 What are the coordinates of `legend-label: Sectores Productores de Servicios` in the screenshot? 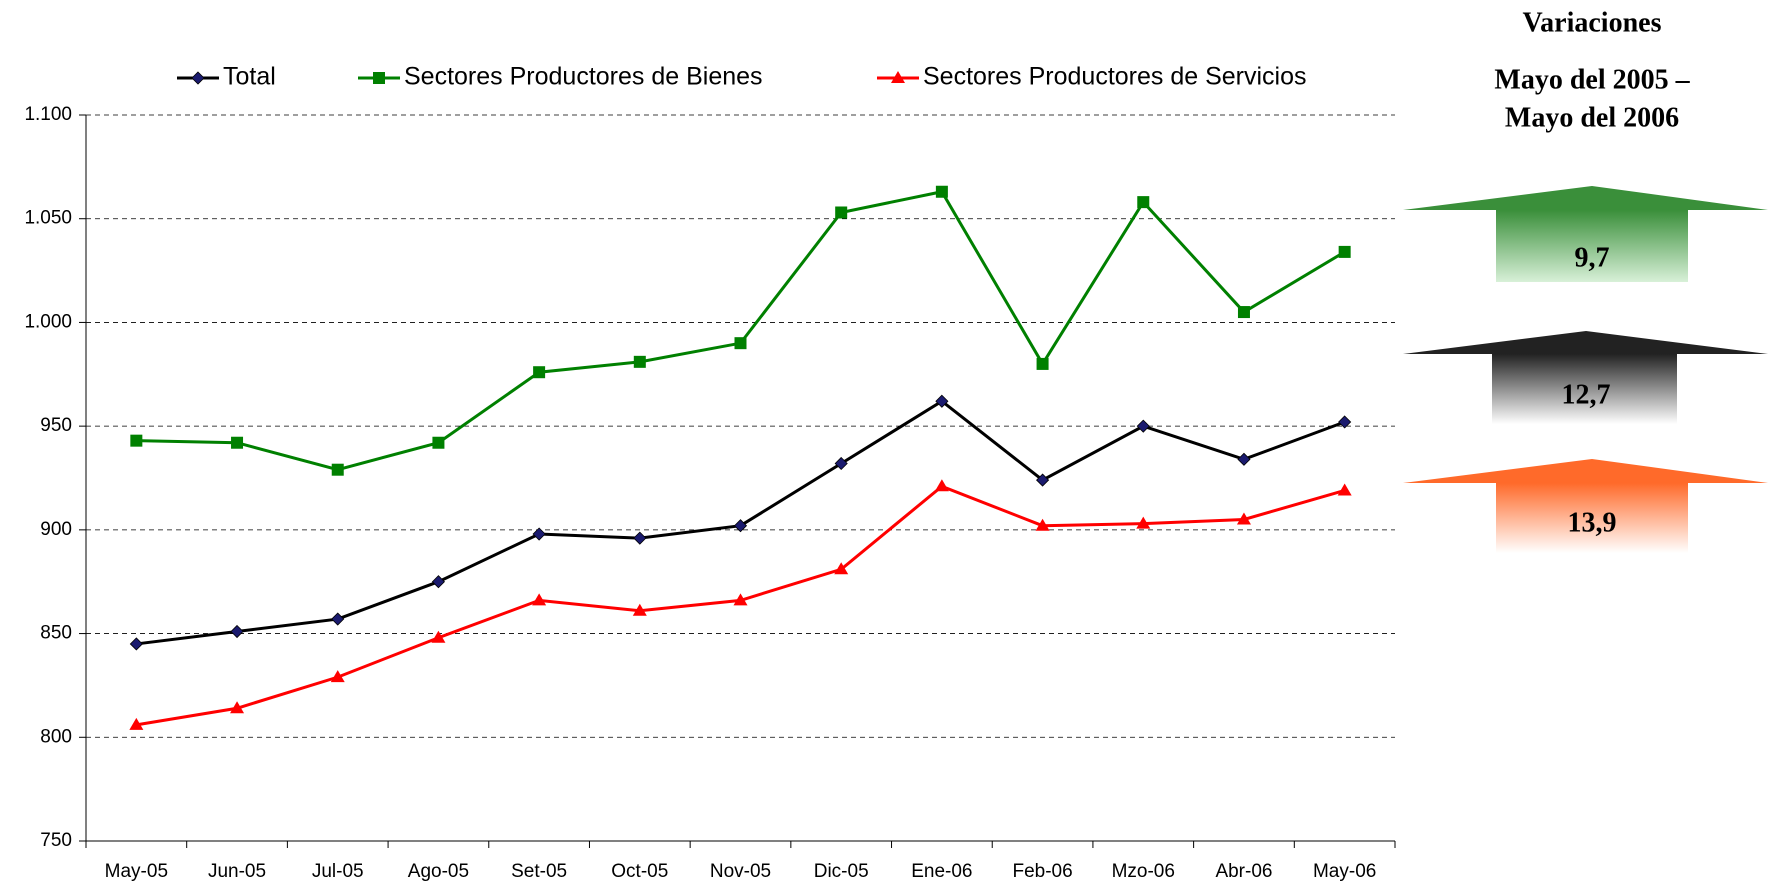 It's located at (1115, 77).